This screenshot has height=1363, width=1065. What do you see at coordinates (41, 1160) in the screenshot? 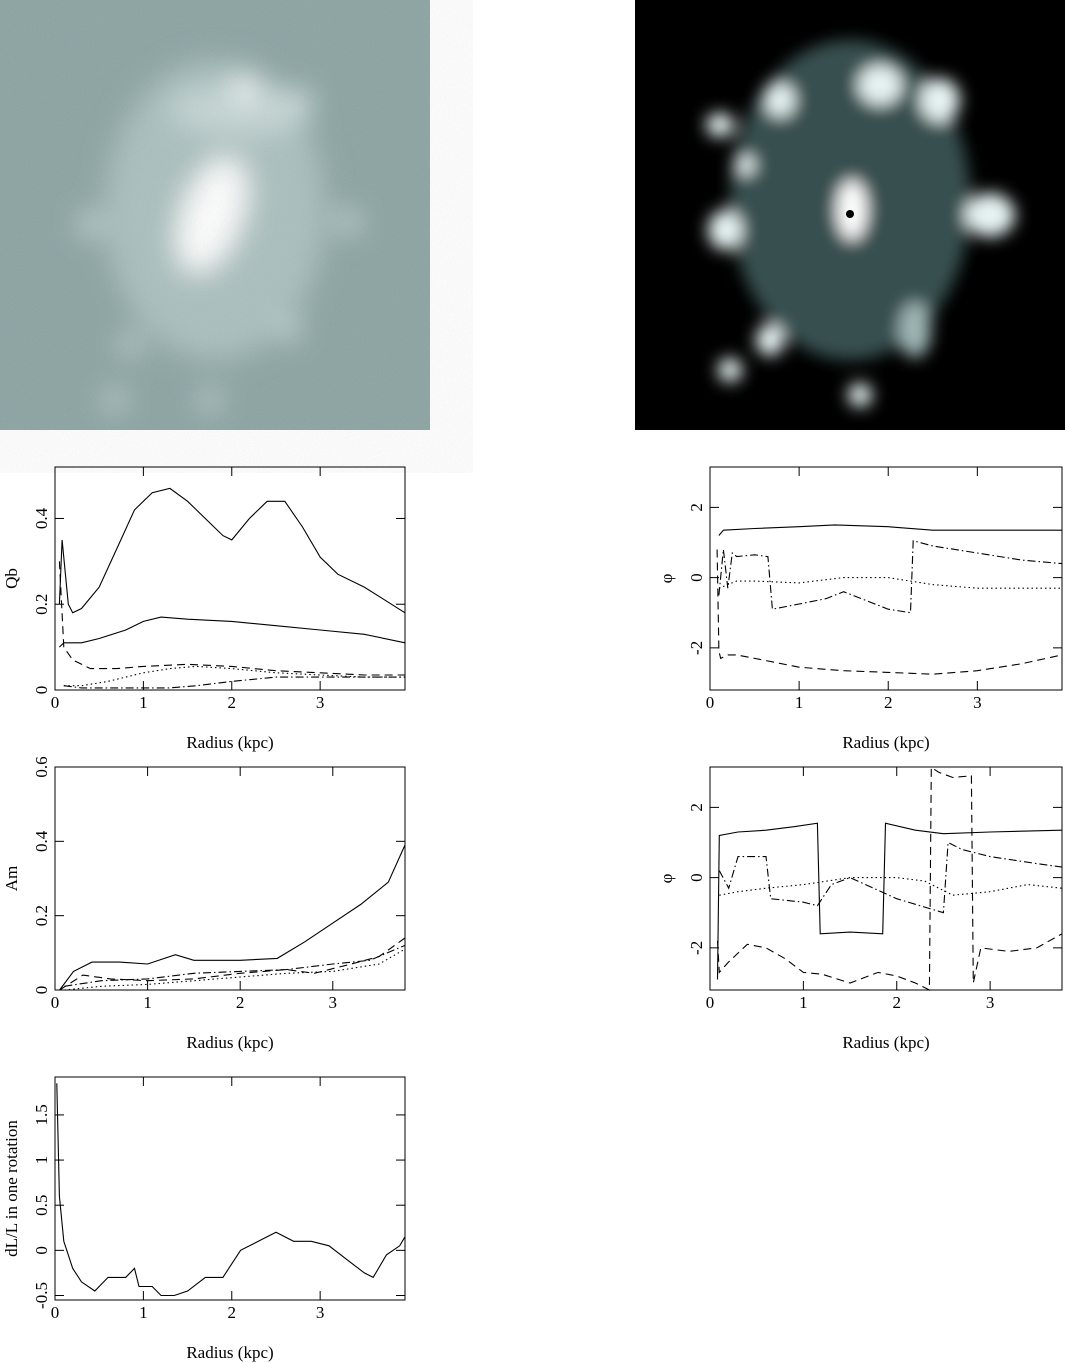
I see `y-tick-label: 1` at bounding box center [41, 1160].